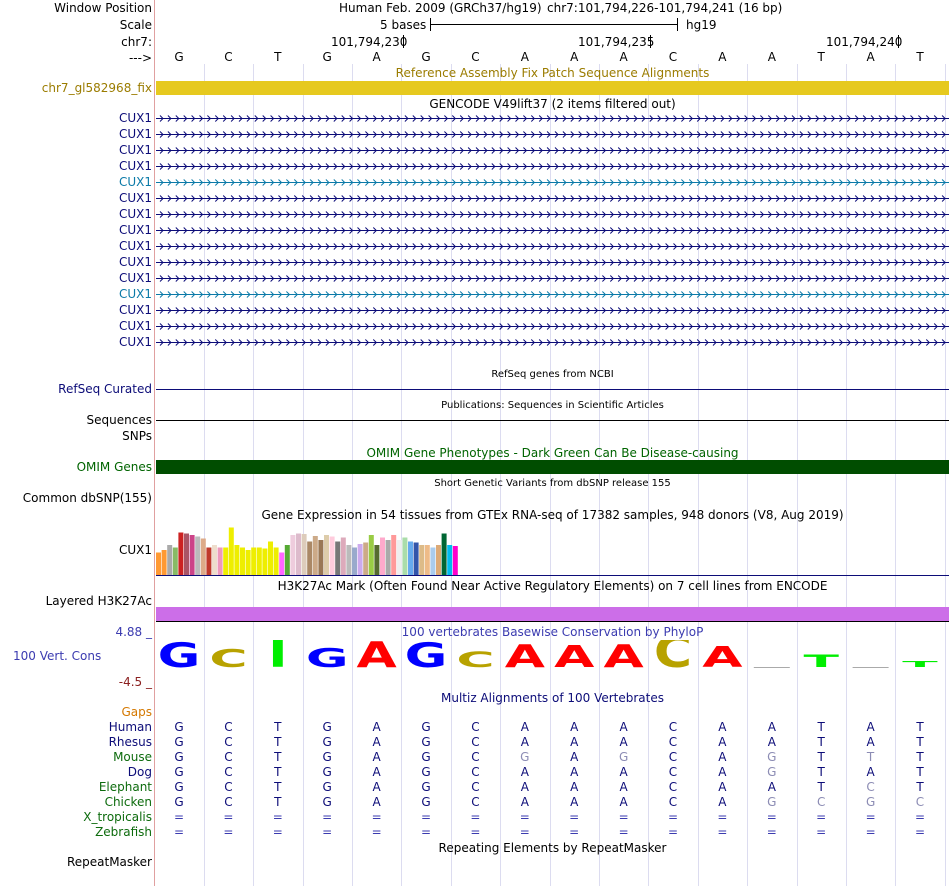  What do you see at coordinates (552, 374) in the screenshot?
I see `refseq-title: RefSeq genes from NCBI` at bounding box center [552, 374].